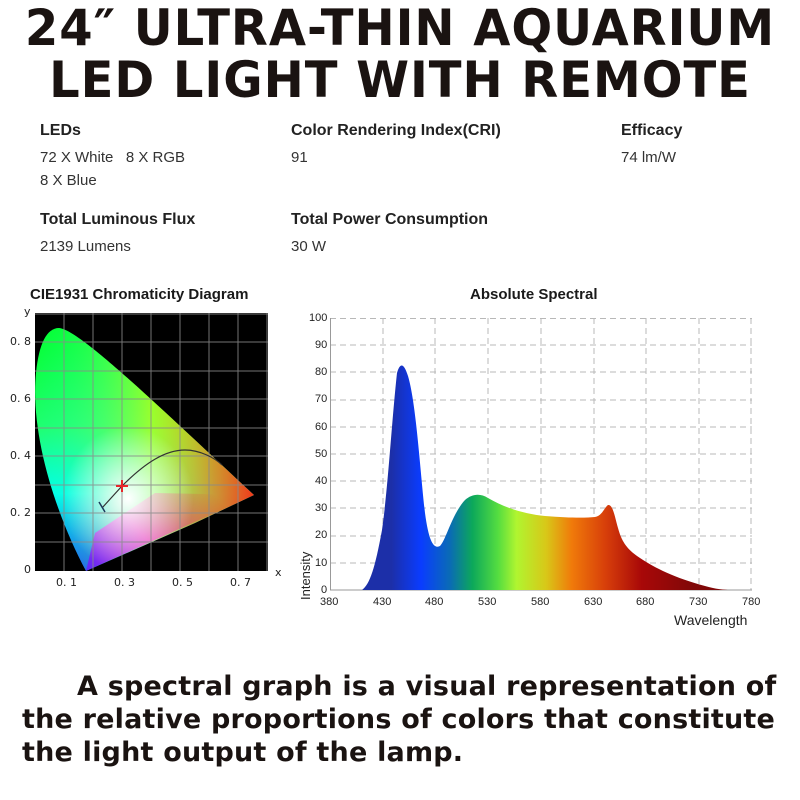 This screenshot has height=800, width=800. What do you see at coordinates (299, 157) in the screenshot?
I see `spec-value: 91` at bounding box center [299, 157].